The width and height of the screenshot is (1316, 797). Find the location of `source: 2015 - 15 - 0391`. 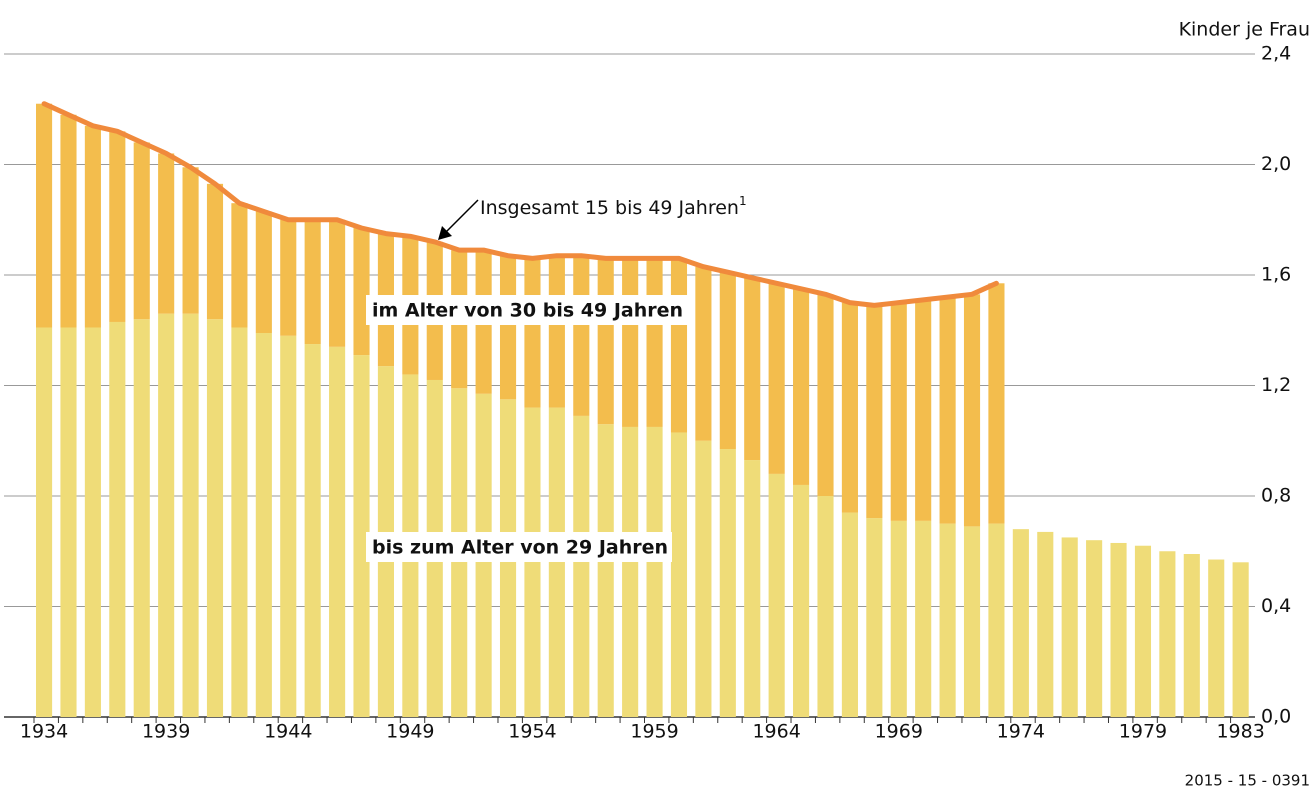

source: 2015 - 15 - 0391 is located at coordinates (1247, 781).